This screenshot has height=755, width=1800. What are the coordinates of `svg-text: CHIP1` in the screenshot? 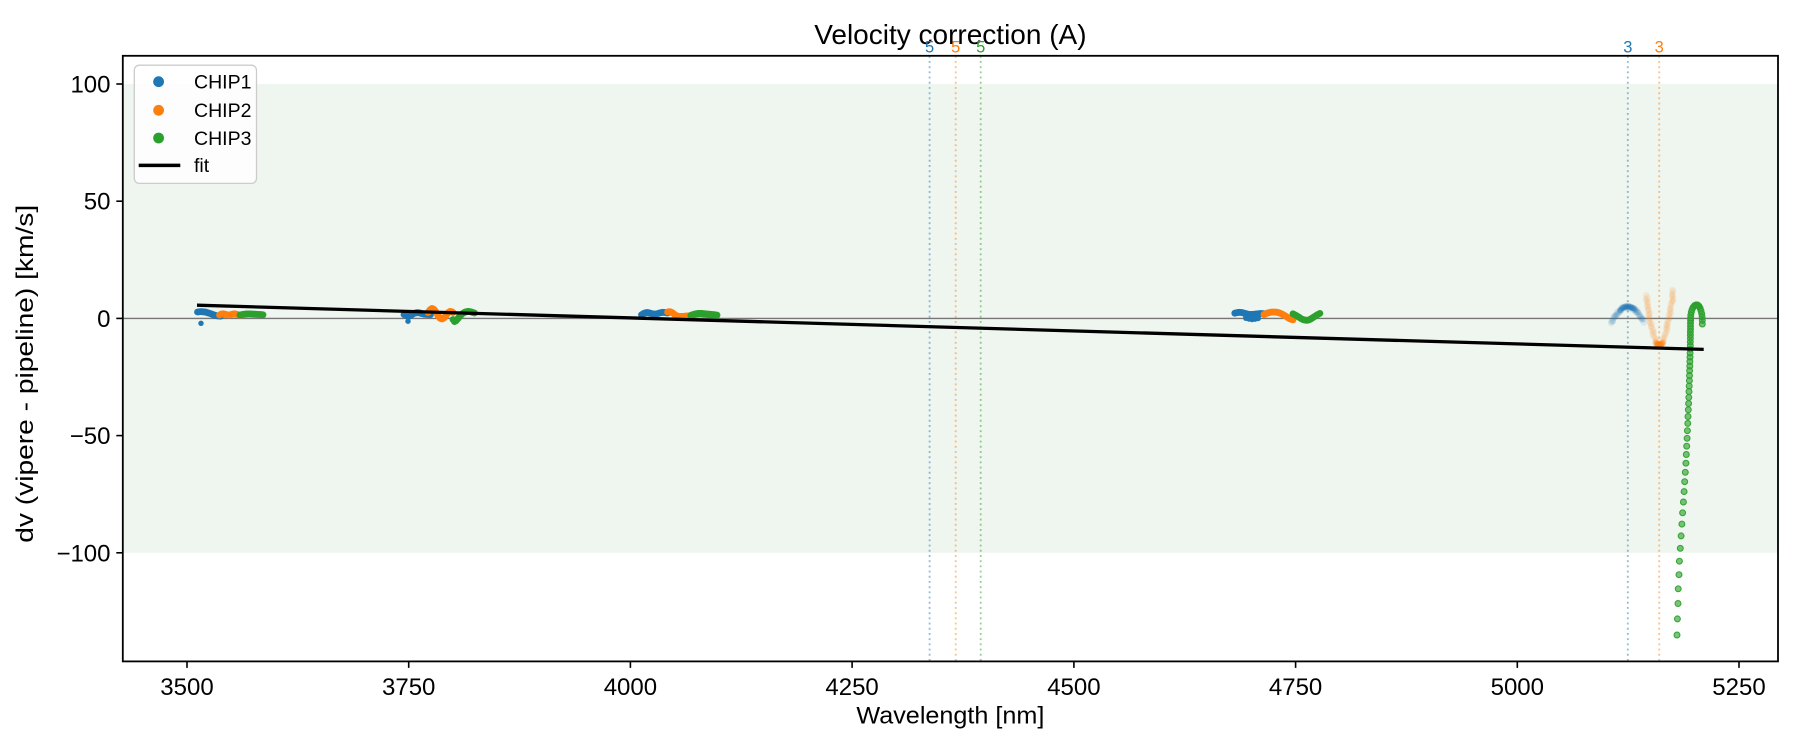 It's located at (222, 83).